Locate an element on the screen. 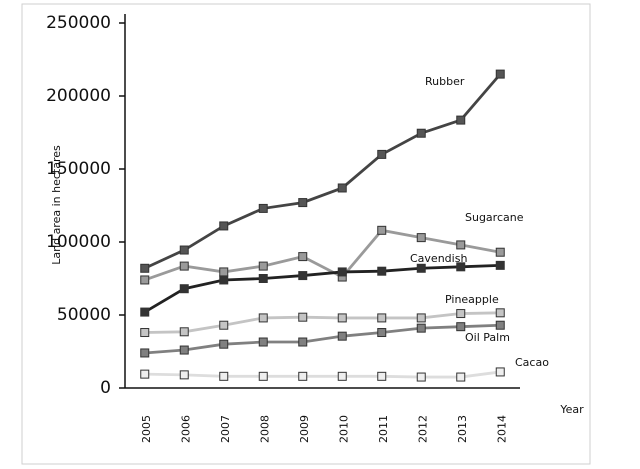 This screenshot has height=469, width=640. series-label: Oil Palm is located at coordinates (487, 337).